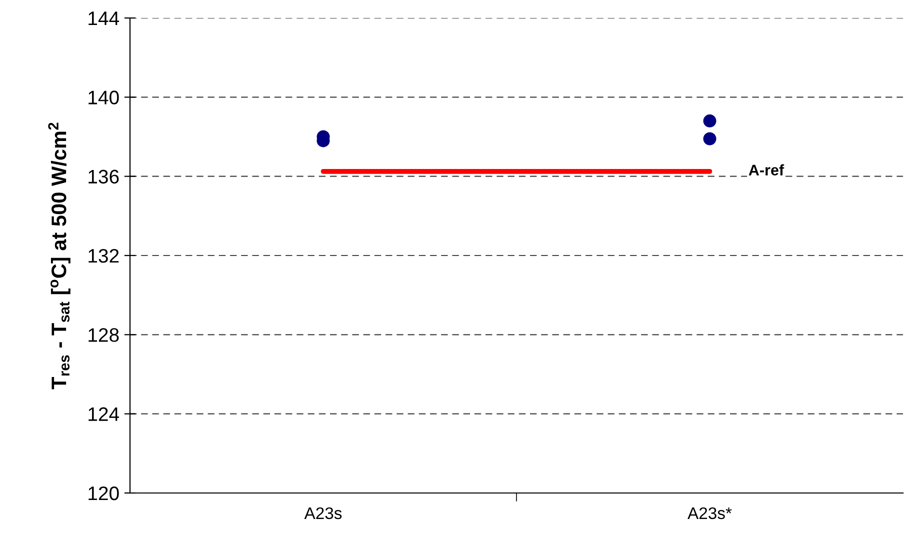 The width and height of the screenshot is (904, 546). Describe the element at coordinates (323, 513) in the screenshot. I see `x-tick-label: A23s` at that location.